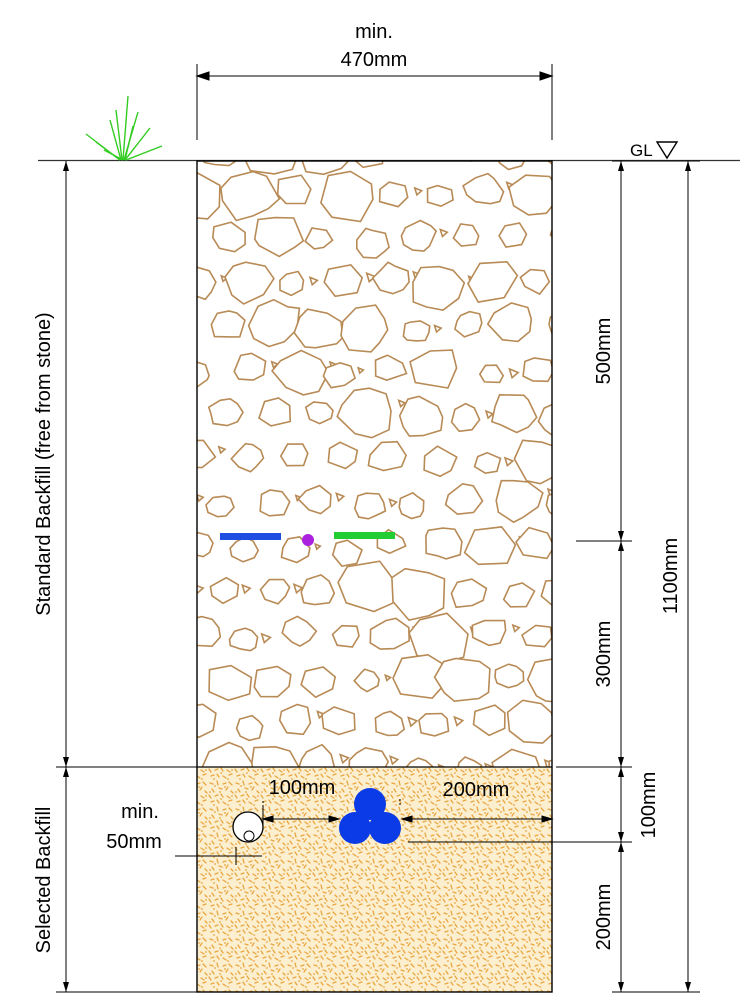 The width and height of the screenshot is (740, 994). What do you see at coordinates (604, 351) in the screenshot?
I see `dim-label-500mm: 500mm` at bounding box center [604, 351].